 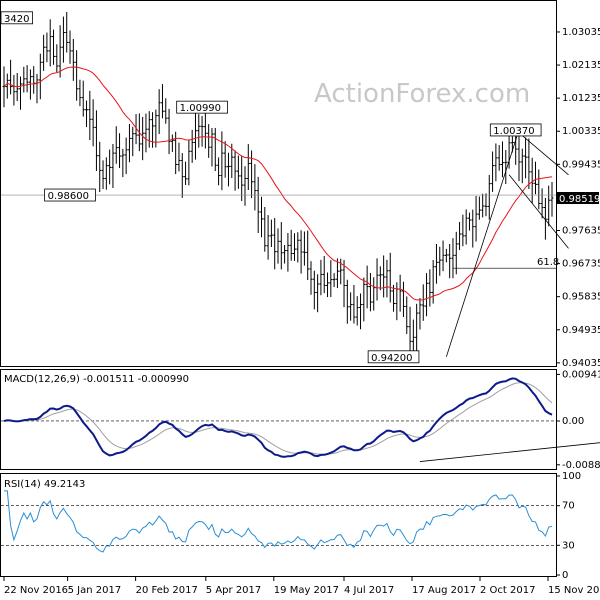 What do you see at coordinates (581, 98) in the screenshot?
I see `price-tick-label: 1.01235` at bounding box center [581, 98].